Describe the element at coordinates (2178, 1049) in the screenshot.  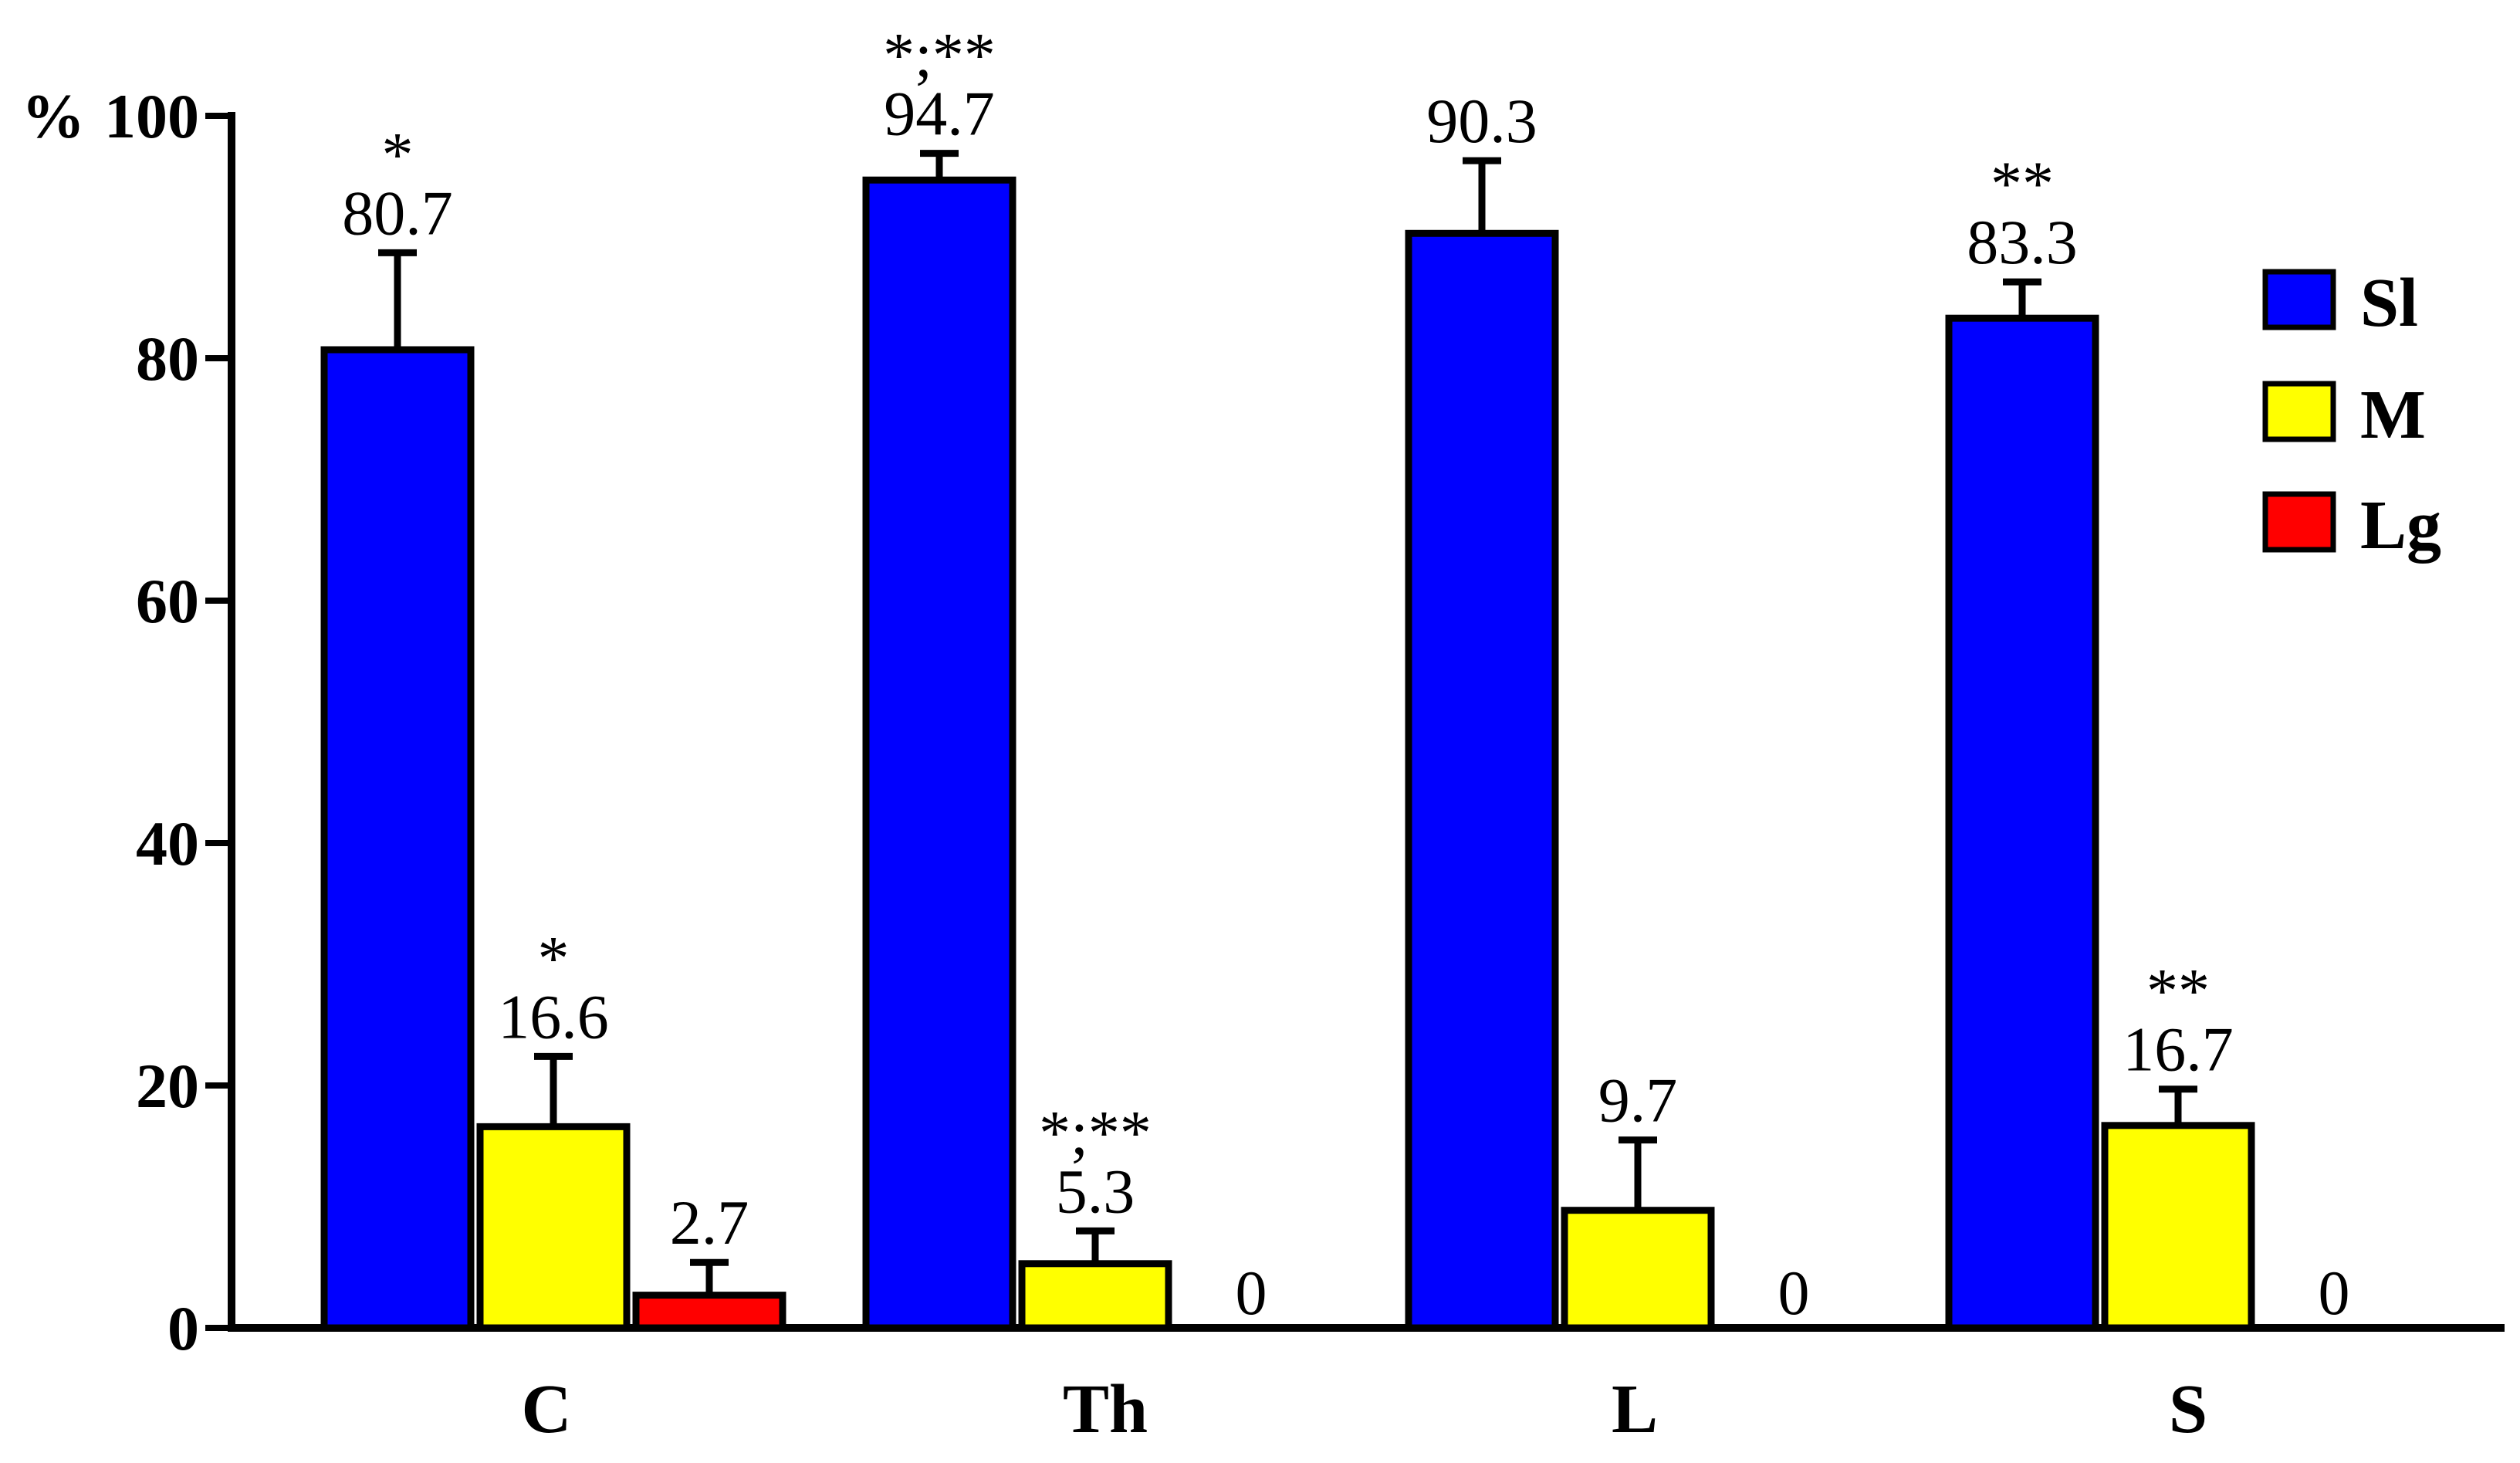
I see `data-label: 16.7` at that location.